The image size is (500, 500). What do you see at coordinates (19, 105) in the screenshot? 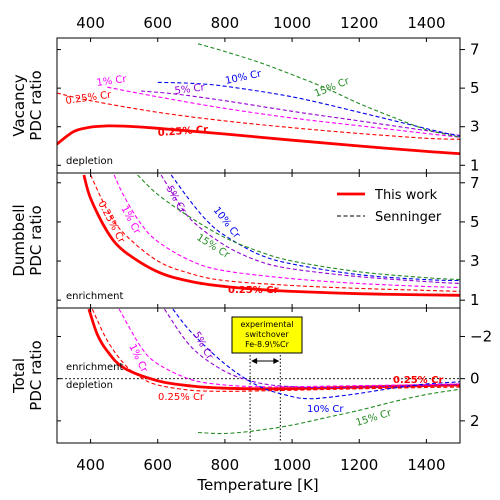
I see `y-axis-label-line: Vacancy` at bounding box center [19, 105].